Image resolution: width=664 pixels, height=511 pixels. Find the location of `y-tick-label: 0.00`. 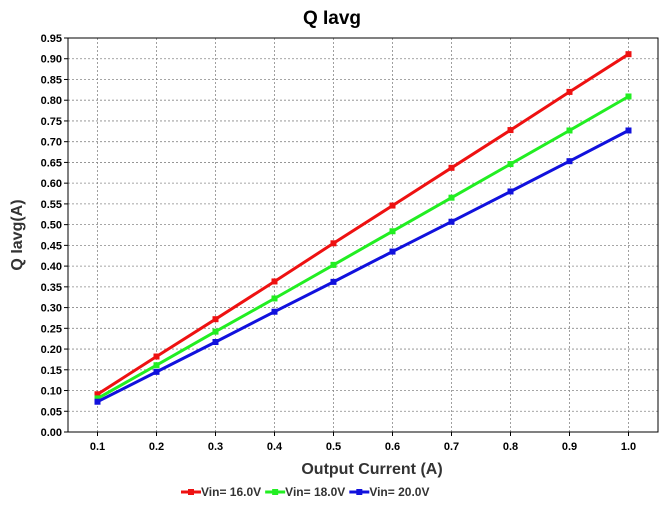

y-tick-label: 0.00 is located at coordinates (51, 433).